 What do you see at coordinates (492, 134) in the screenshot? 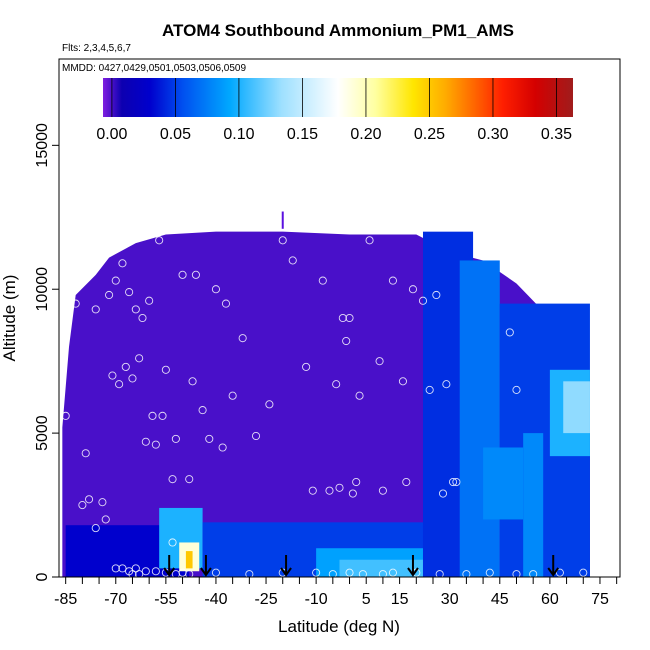
I see `colorbar-tick-label: 0.30` at bounding box center [492, 134].